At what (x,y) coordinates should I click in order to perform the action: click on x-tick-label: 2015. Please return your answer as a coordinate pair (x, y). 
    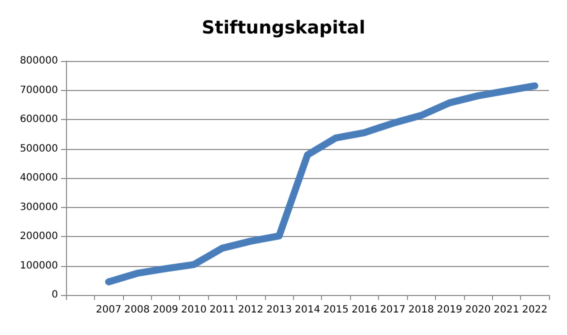
    Looking at the image, I should click on (336, 310).